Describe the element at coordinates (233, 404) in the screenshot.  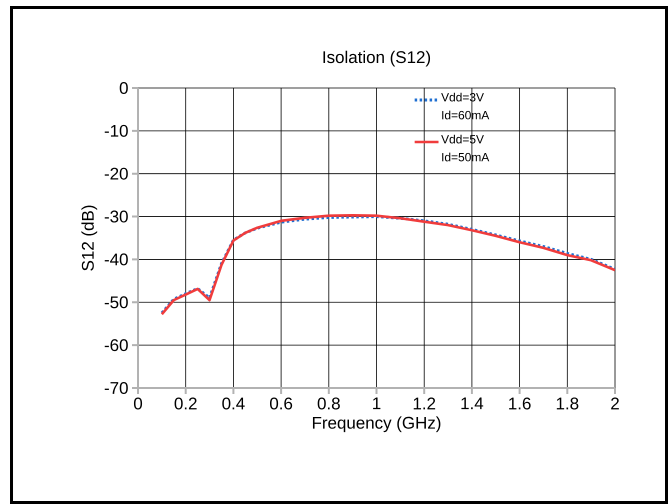
I see `x-tick-label: 0.4` at that location.